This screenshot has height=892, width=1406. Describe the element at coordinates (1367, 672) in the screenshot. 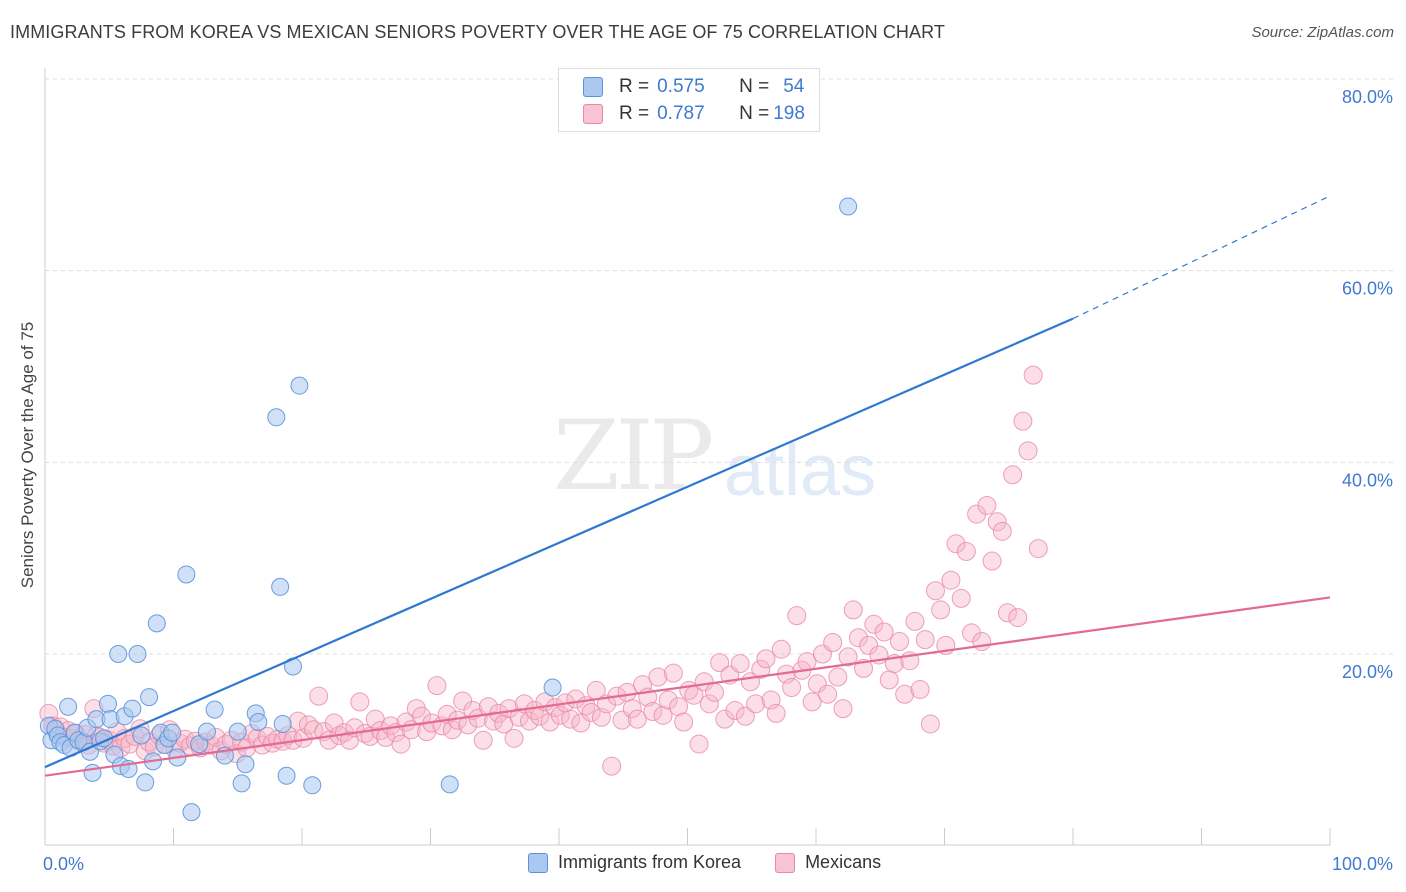

I see `y-tick-label: 20.0%` at that location.